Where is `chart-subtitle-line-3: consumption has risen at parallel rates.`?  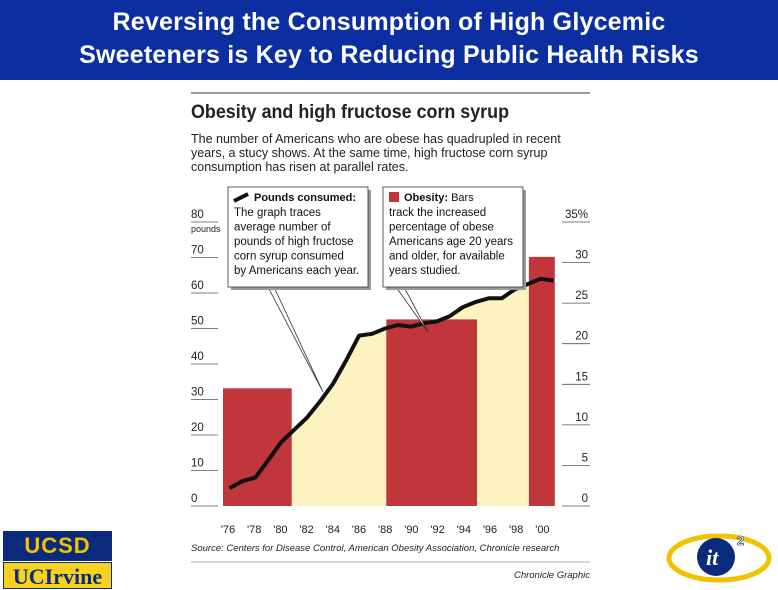 chart-subtitle-line-3: consumption has risen at parallel rates. is located at coordinates (299, 167).